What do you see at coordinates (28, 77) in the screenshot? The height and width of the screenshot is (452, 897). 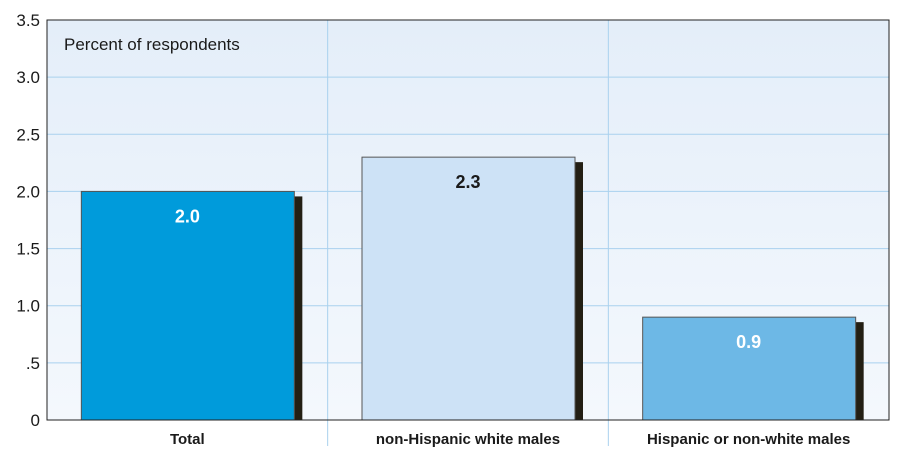 I see `y-tick-label: 3.0` at bounding box center [28, 77].